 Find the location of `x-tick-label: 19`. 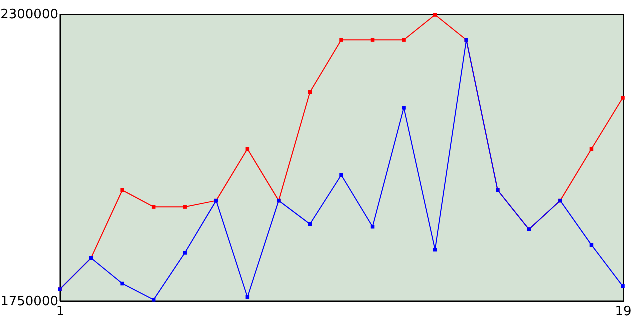

x-tick-label: 19 is located at coordinates (623, 312).